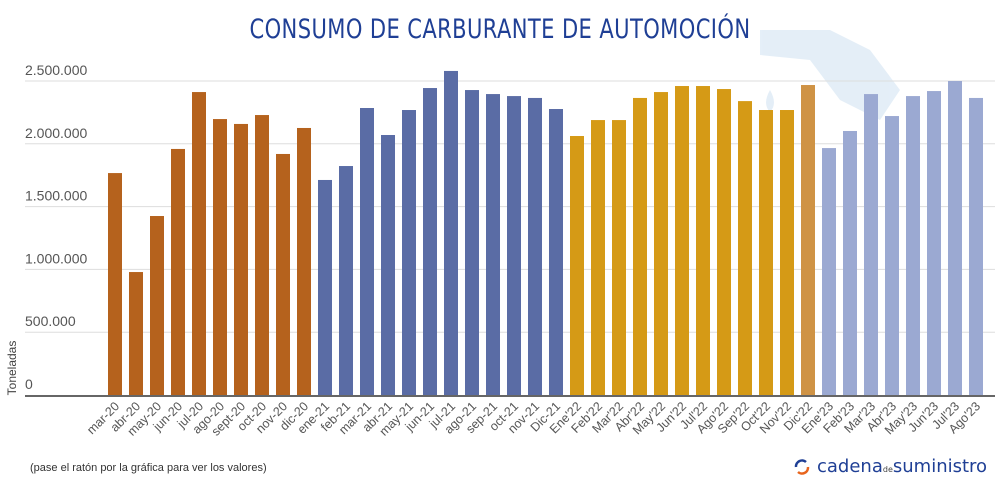 The image size is (1000, 500). I want to click on logo-icon, so click(802, 466).